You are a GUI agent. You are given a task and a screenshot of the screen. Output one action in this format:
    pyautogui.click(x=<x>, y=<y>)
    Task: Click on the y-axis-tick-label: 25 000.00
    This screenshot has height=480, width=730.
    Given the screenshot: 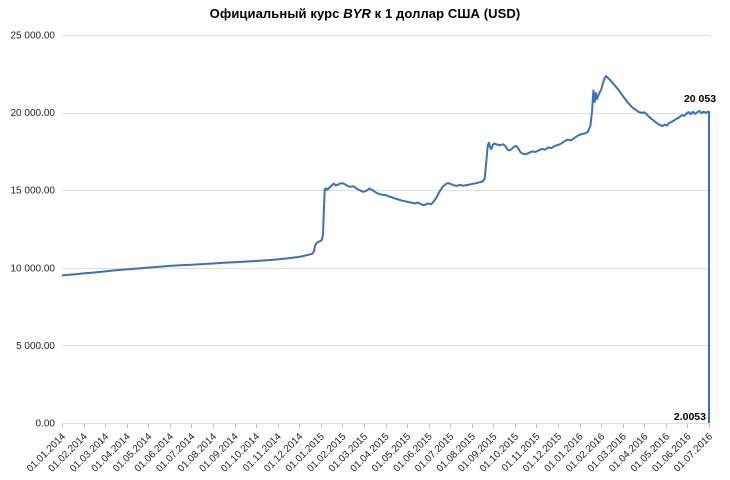 What is the action you would take?
    pyautogui.click(x=33, y=36)
    